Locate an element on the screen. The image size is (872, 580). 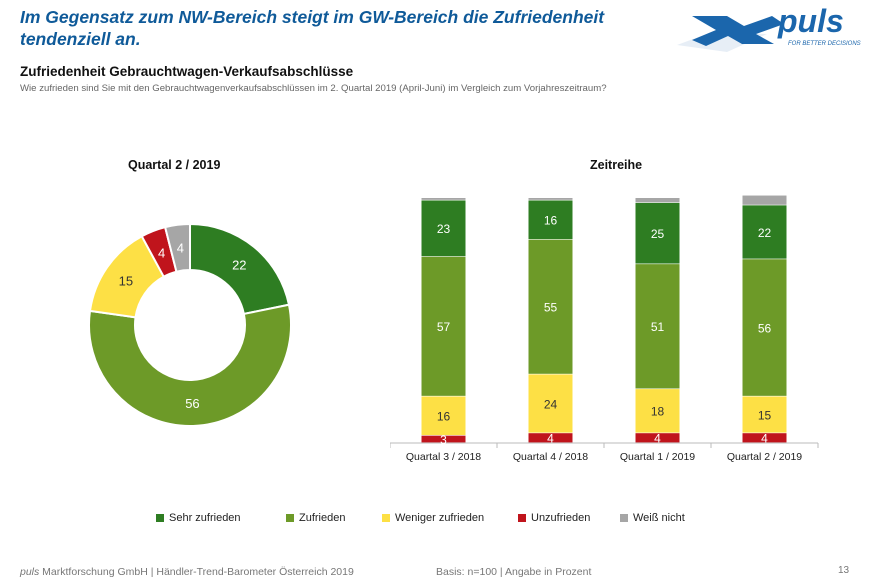
x-tick-label: Quartal 1 / 2019 is located at coordinates (657, 457).